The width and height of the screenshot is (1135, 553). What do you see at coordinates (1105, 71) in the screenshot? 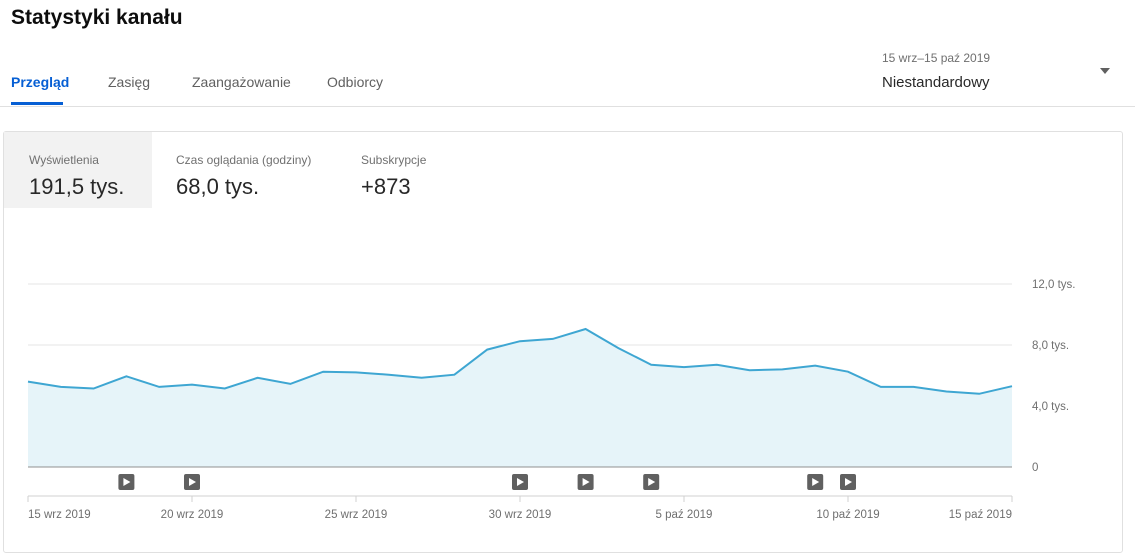
I see `dropdown-arrow-icon` at bounding box center [1105, 71].